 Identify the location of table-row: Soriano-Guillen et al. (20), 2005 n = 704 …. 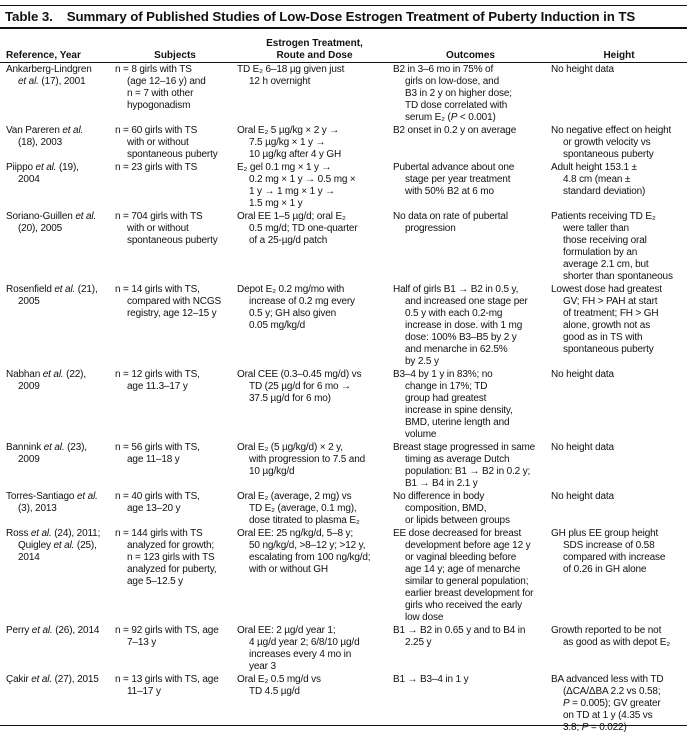
(343, 247).